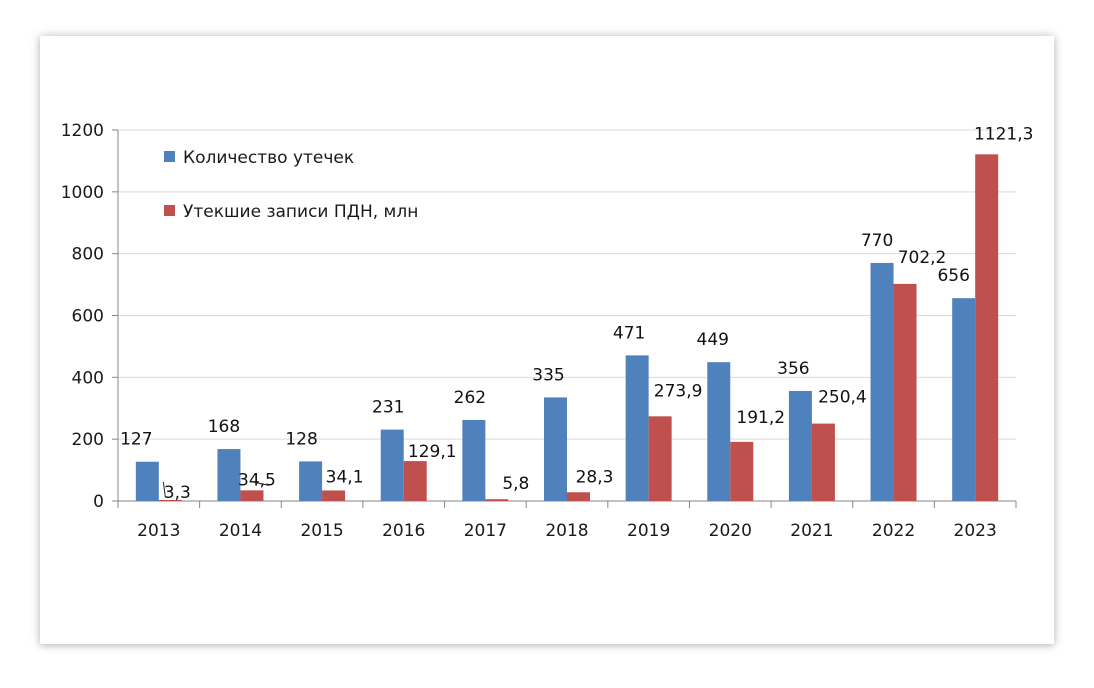 The width and height of the screenshot is (1094, 688). Describe the element at coordinates (136, 440) in the screenshot. I see `data-label-leaks: 127` at that location.